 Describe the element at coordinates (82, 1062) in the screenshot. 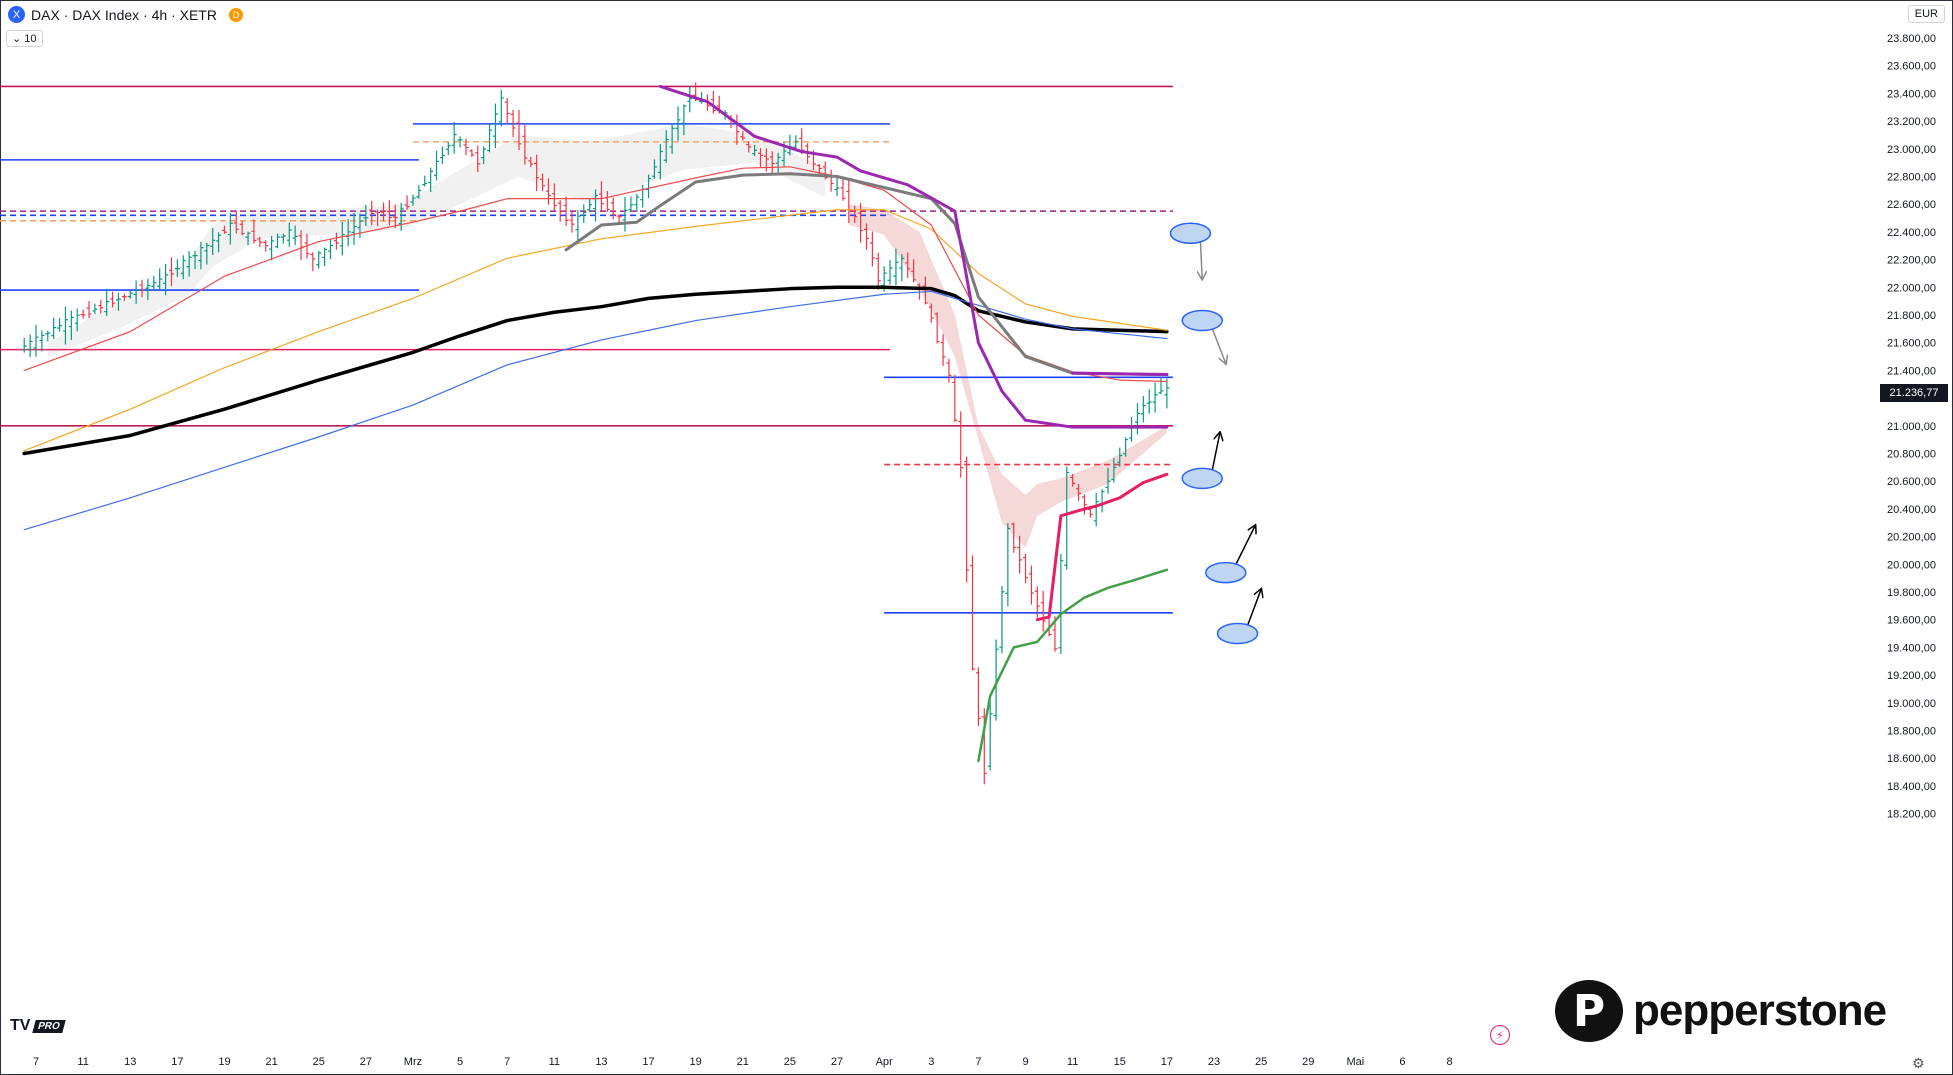

I see `x-tick-label: 11` at that location.